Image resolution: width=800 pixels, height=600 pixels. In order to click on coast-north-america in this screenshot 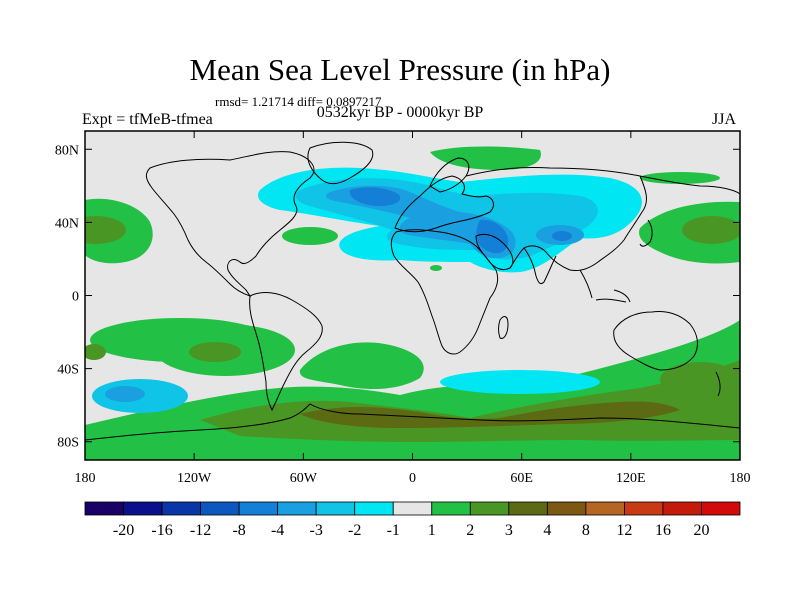, I will do `click(230, 224)`.